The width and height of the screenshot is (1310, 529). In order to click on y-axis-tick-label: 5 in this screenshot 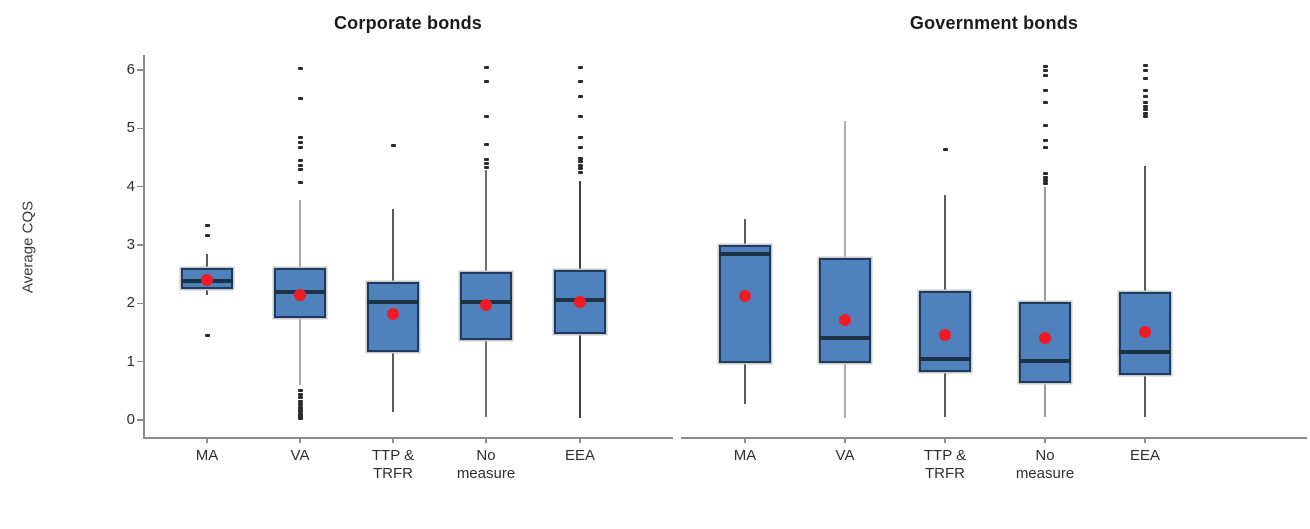, I will do `click(130, 128)`.